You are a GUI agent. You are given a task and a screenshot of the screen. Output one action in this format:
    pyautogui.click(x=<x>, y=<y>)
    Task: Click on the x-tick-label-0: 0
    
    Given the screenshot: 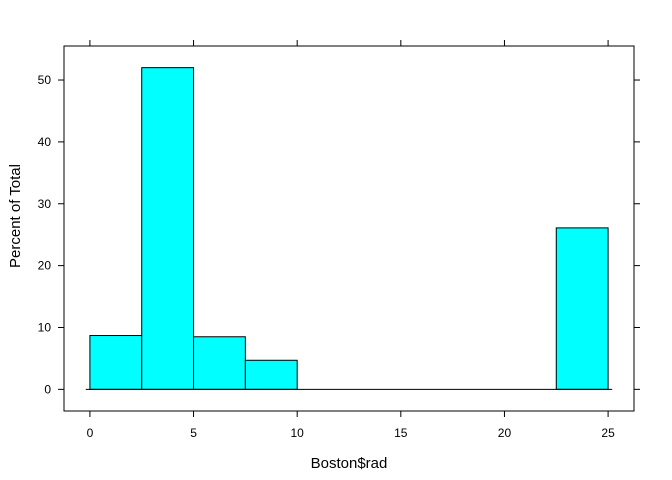 What is the action you would take?
    pyautogui.click(x=90, y=433)
    